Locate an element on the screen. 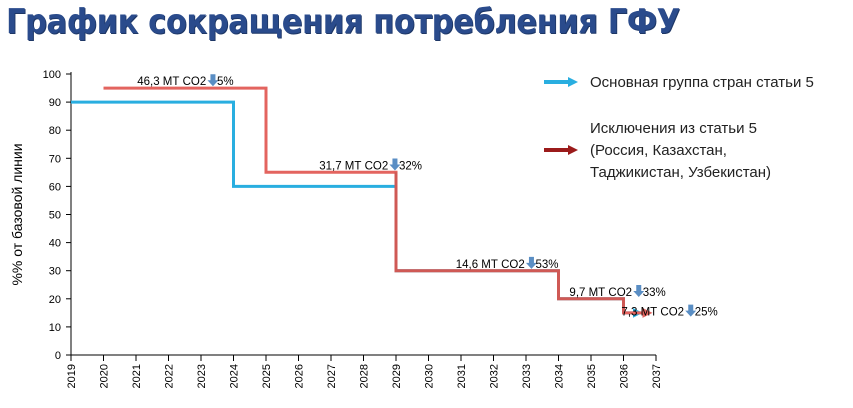  x-tick-label: 2035 is located at coordinates (592, 376).